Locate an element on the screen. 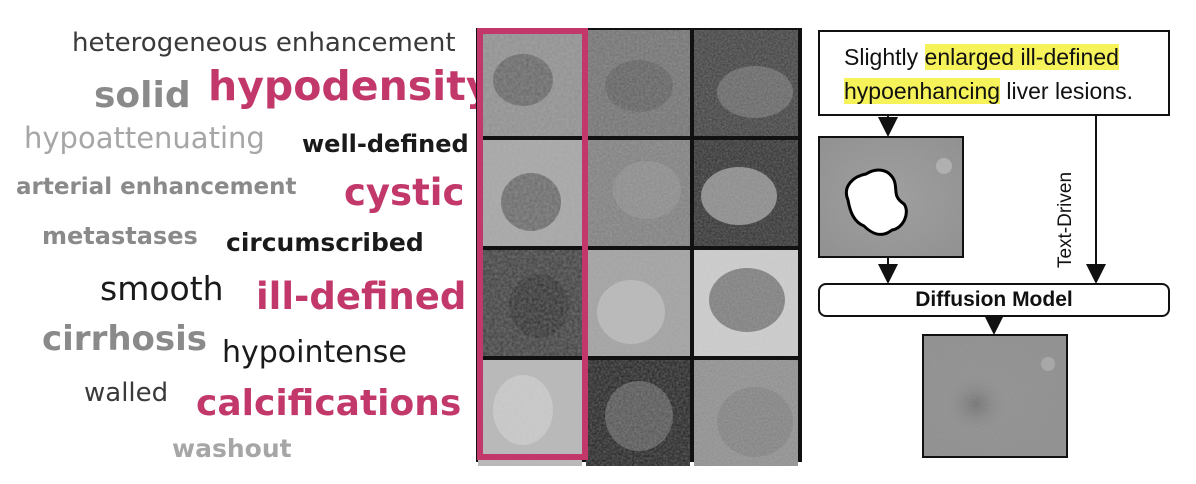 The width and height of the screenshot is (1196, 484). ct-tile-r3-c2 is located at coordinates (638, 303).